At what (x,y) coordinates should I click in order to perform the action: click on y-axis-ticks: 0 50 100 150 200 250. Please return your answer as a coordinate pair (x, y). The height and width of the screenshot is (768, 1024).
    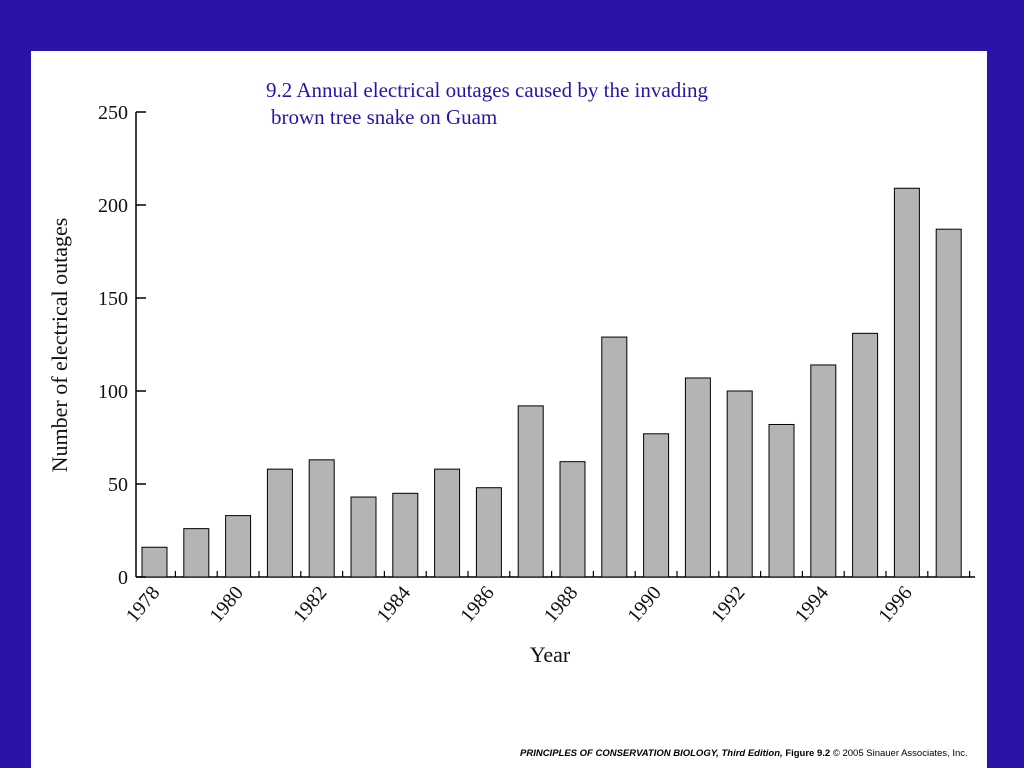
    Looking at the image, I should click on (122, 345).